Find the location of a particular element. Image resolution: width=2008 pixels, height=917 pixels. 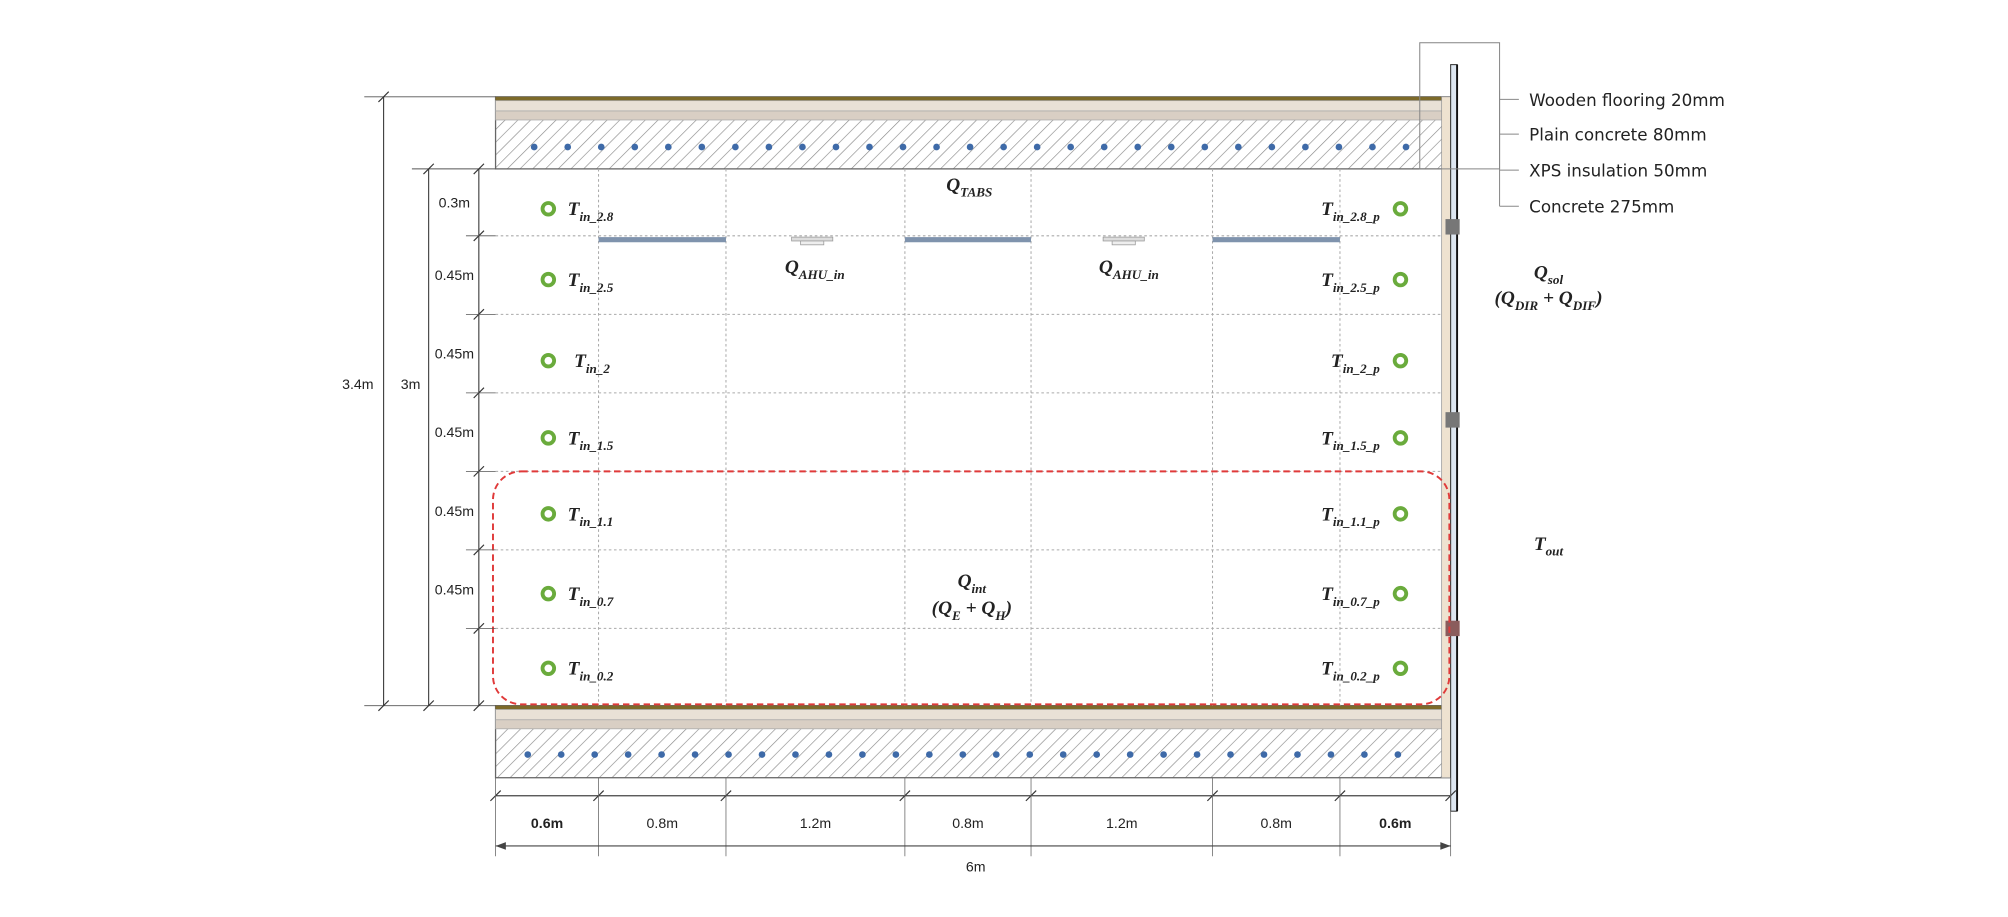

math-label: Qint is located at coordinates (972, 583).